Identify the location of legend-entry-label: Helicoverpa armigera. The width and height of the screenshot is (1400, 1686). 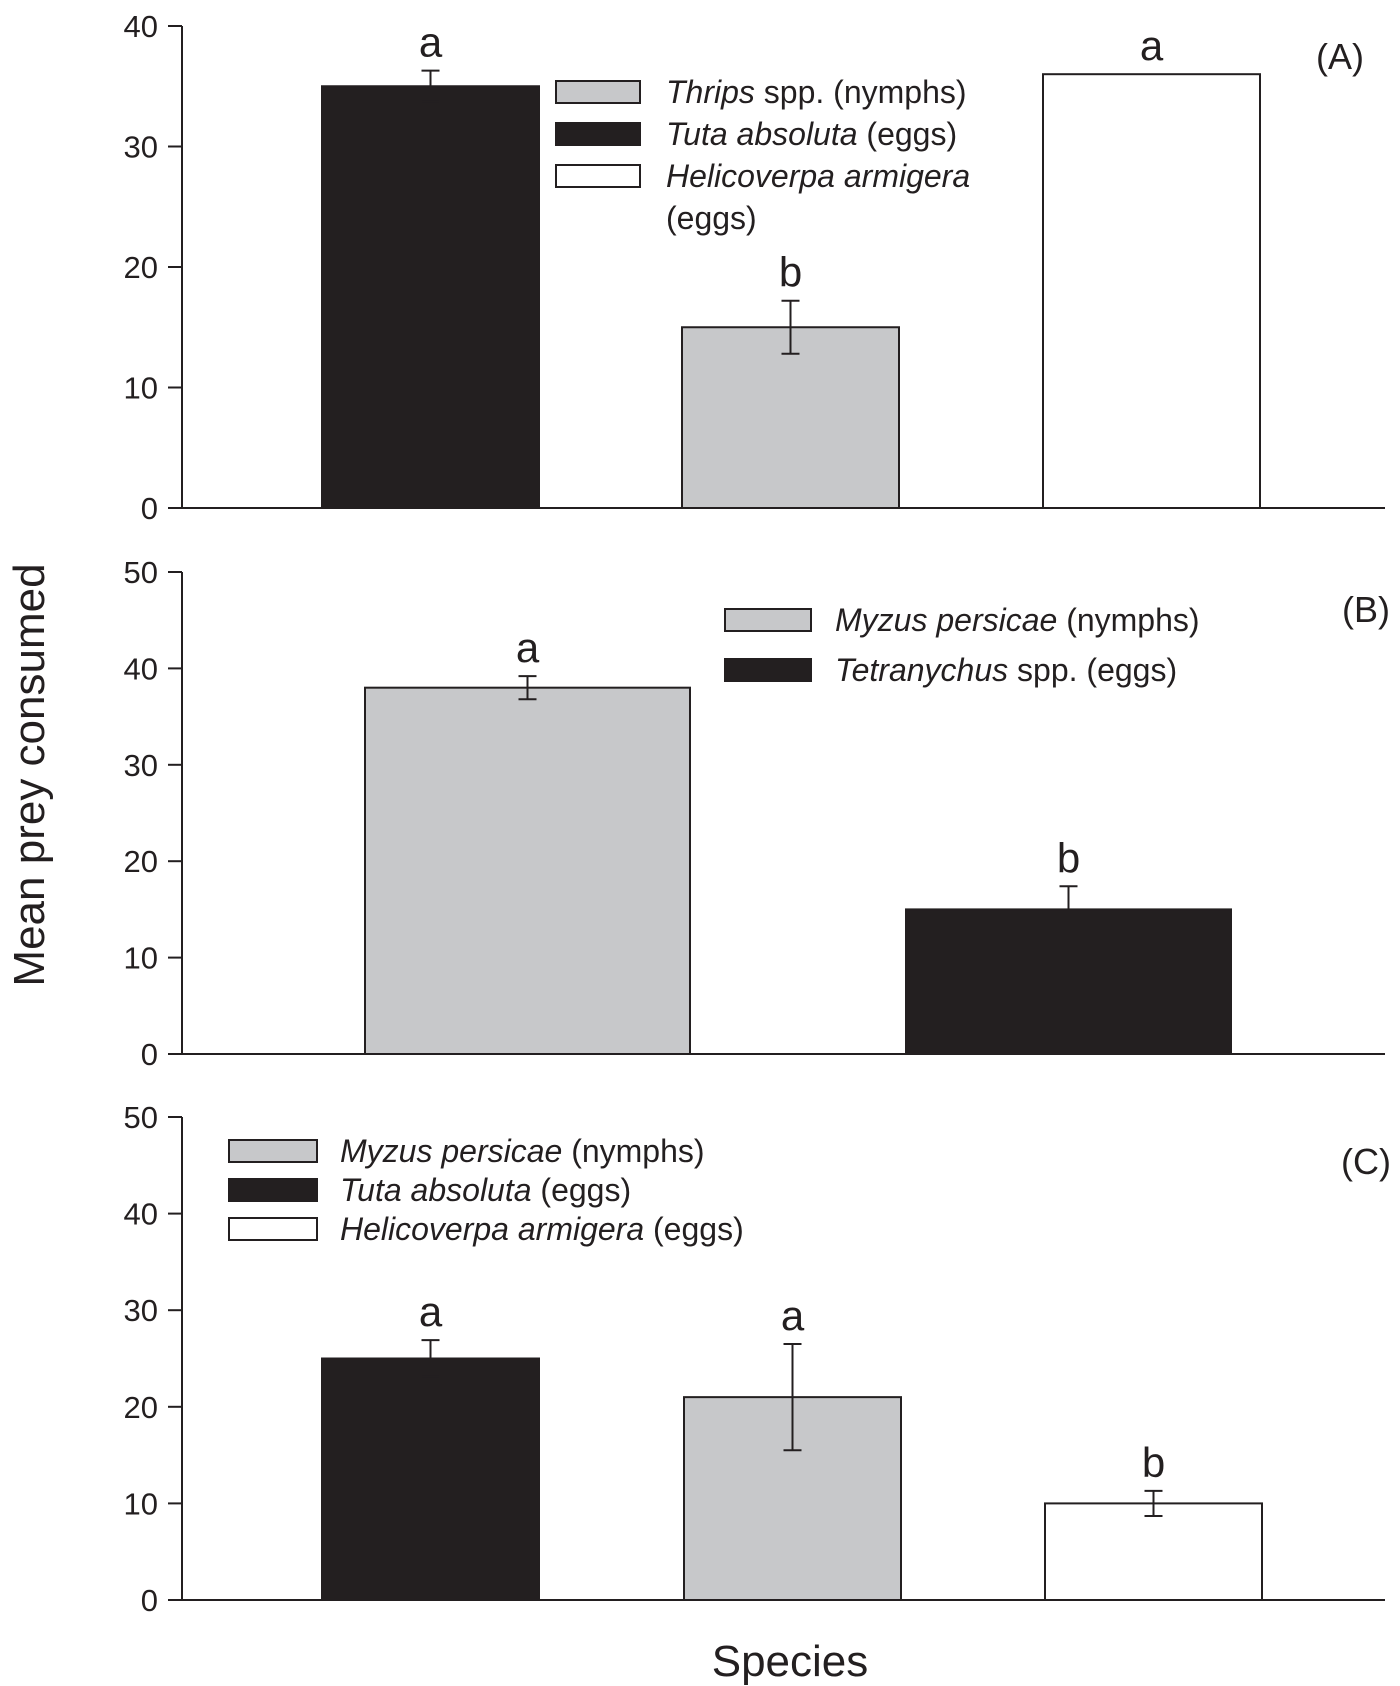
(818, 176).